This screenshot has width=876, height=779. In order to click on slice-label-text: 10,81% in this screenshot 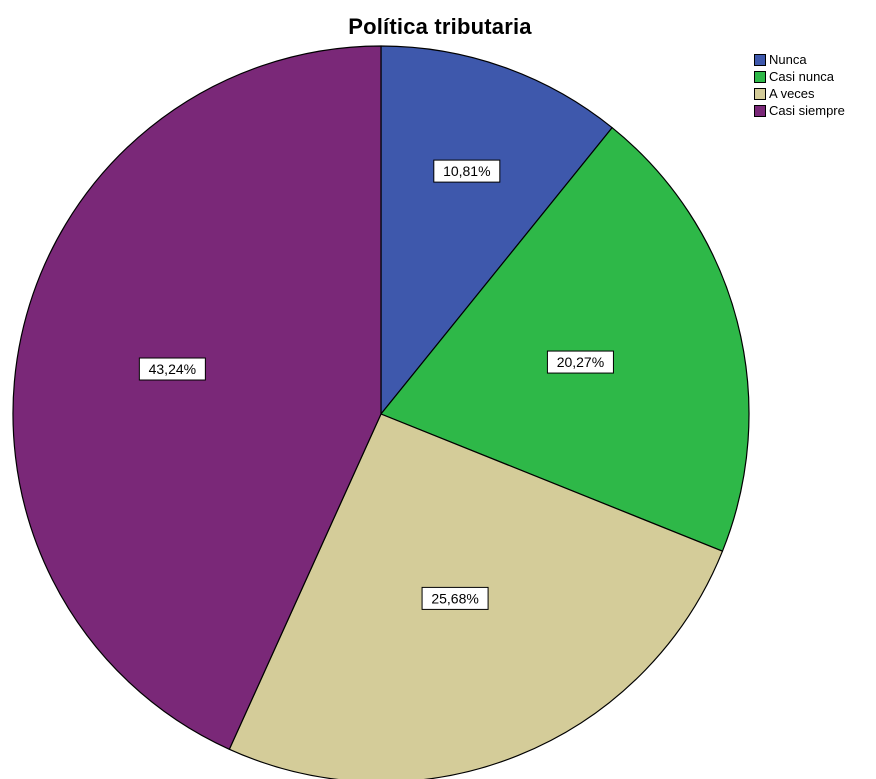, I will do `click(466, 171)`.